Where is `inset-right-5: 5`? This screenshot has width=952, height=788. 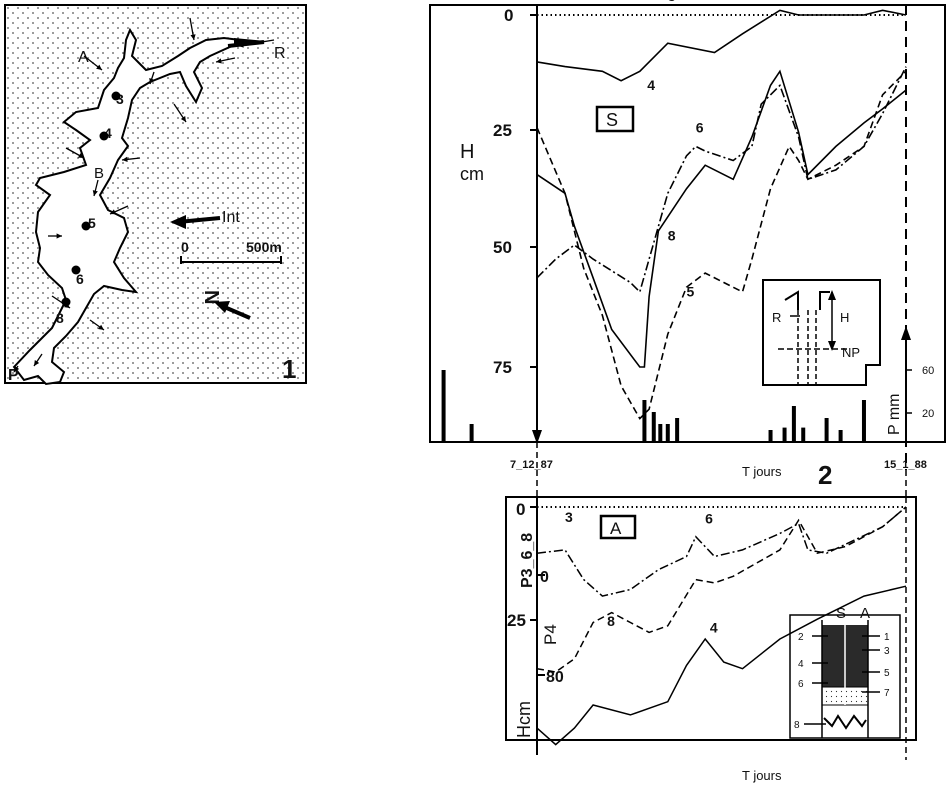
inset-right-5: 5 is located at coordinates (887, 673).